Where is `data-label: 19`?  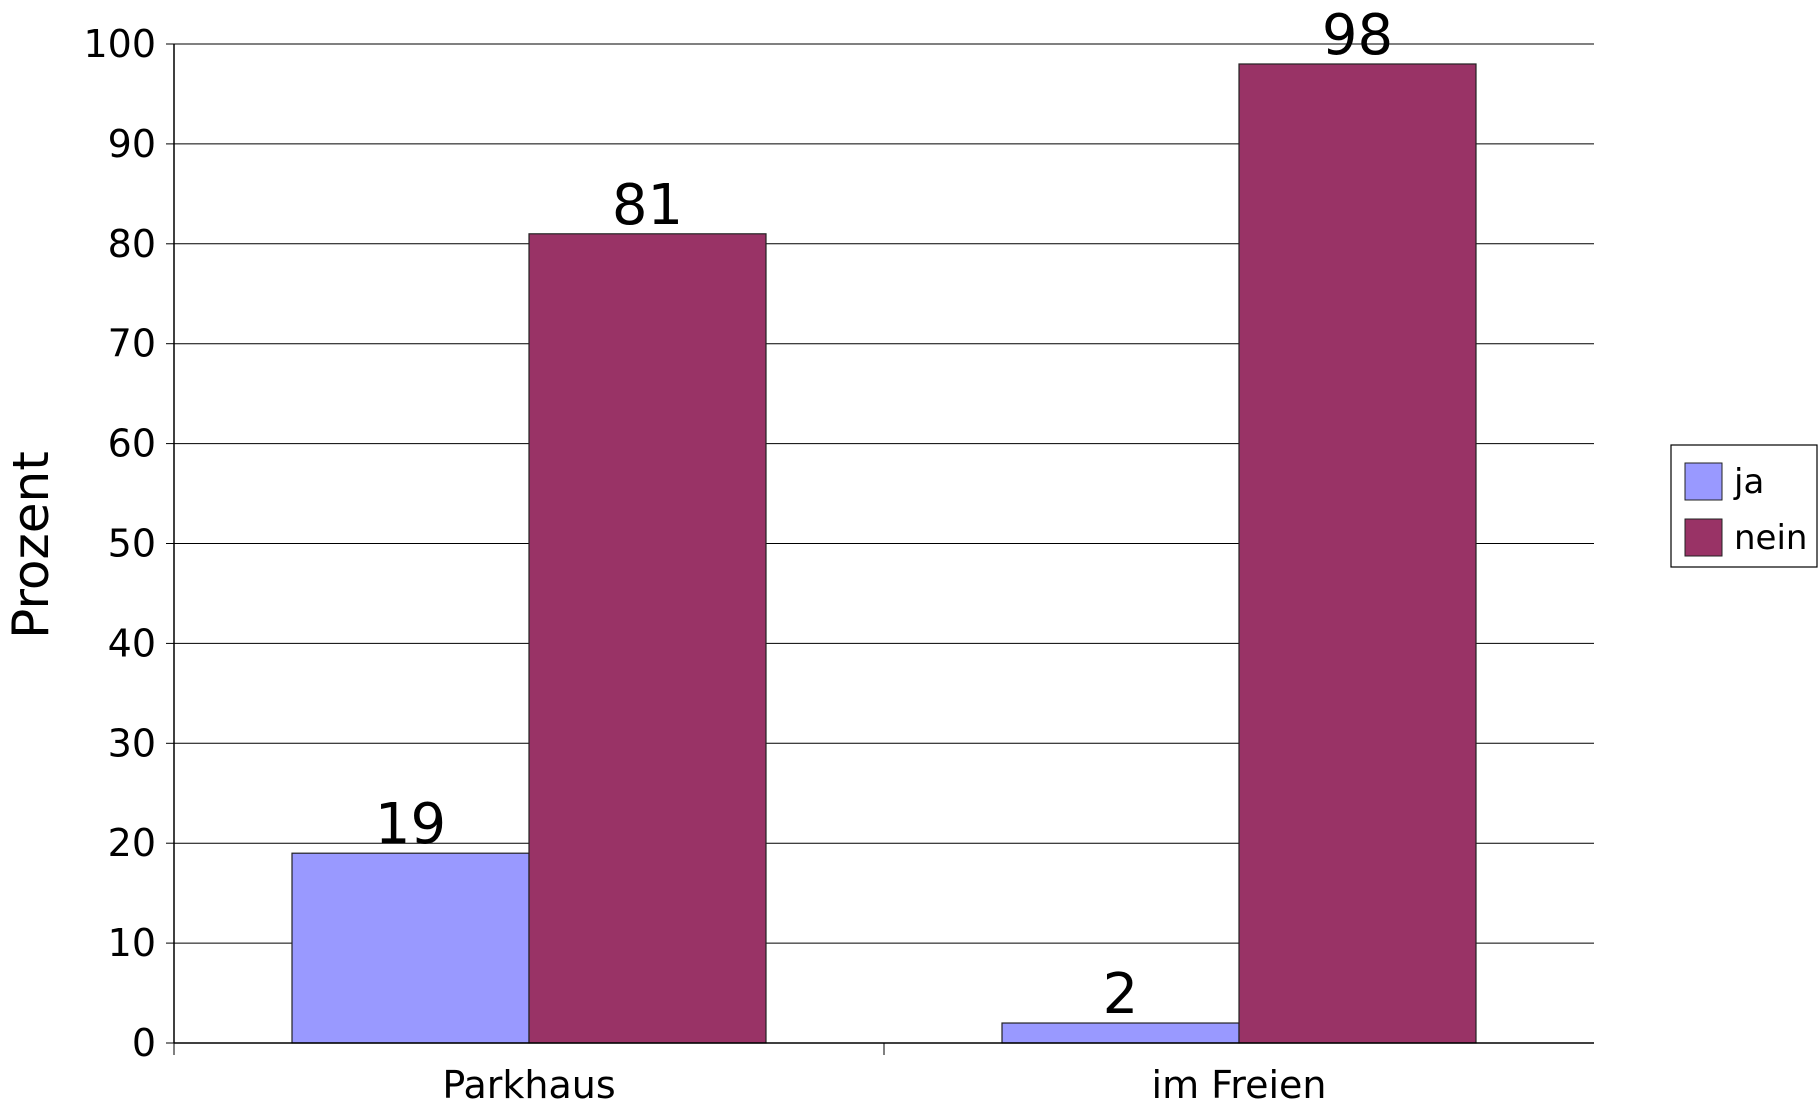
data-label: 19 is located at coordinates (410, 824).